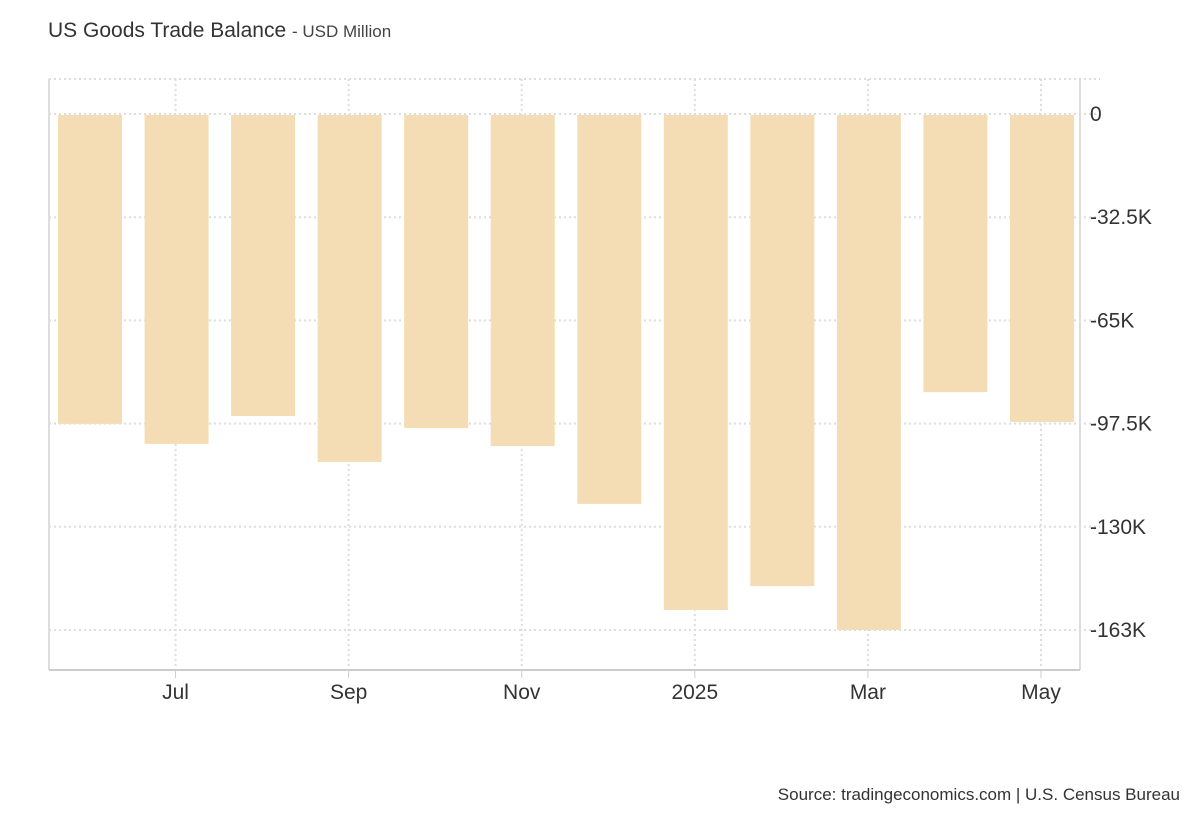 The image size is (1200, 820). What do you see at coordinates (695, 362) in the screenshot?
I see `bar-jan-2025` at bounding box center [695, 362].